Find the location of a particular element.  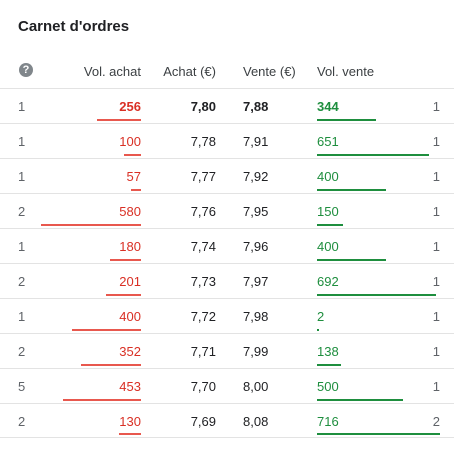

buy-price: 7,78 is located at coordinates (203, 141).